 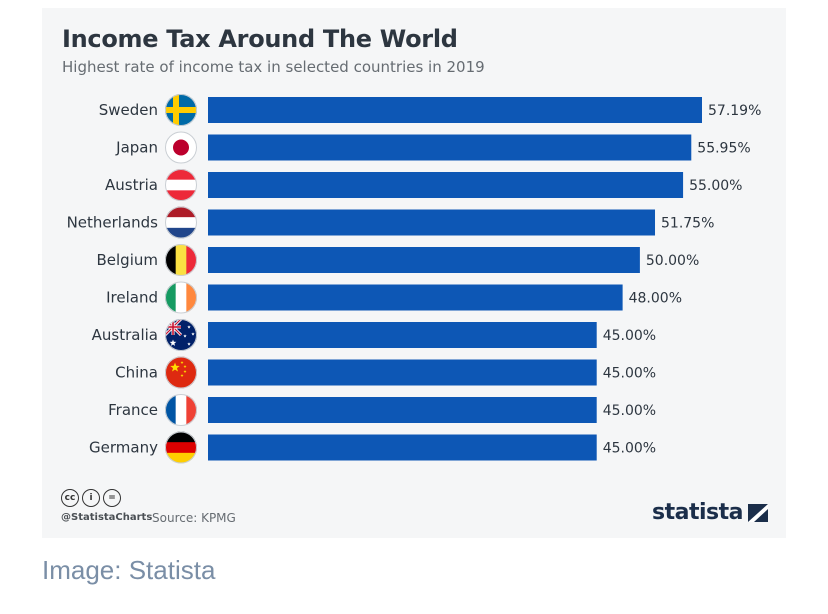 What do you see at coordinates (415, 297) in the screenshot?
I see `bar-ireland` at bounding box center [415, 297].